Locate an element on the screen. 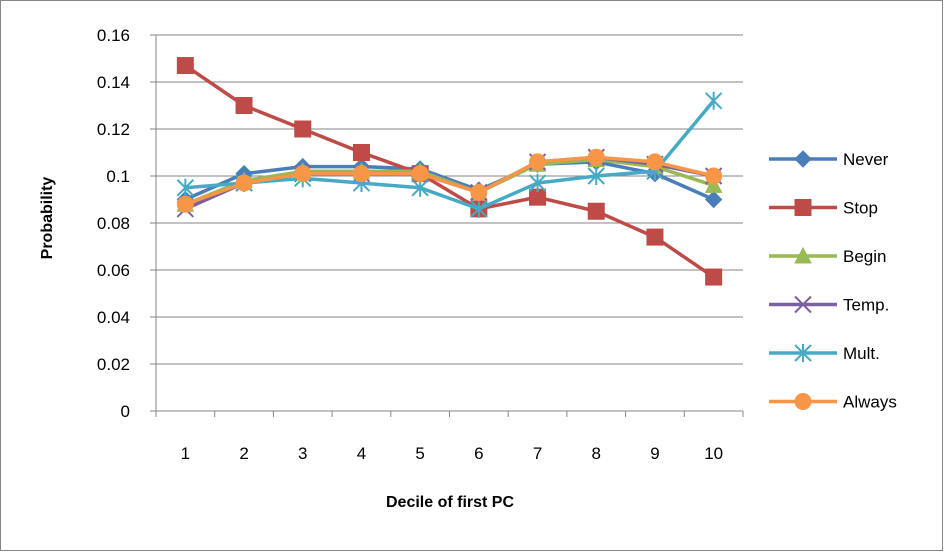 This screenshot has height=553, width=945. y-tick-label: 0.02 is located at coordinates (113, 364).